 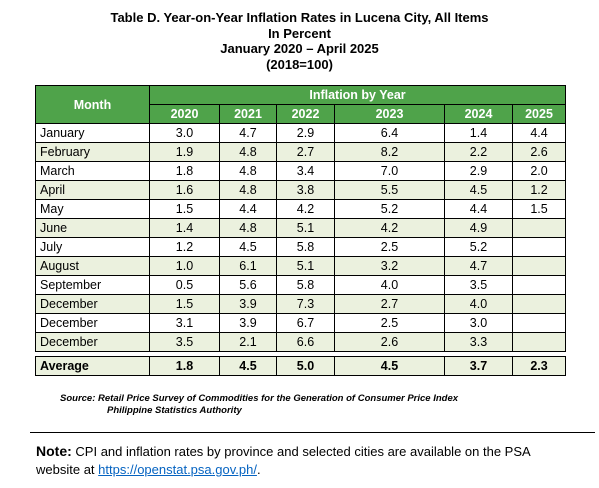 What do you see at coordinates (478, 342) in the screenshot?
I see `value-cell: 3.3` at bounding box center [478, 342].